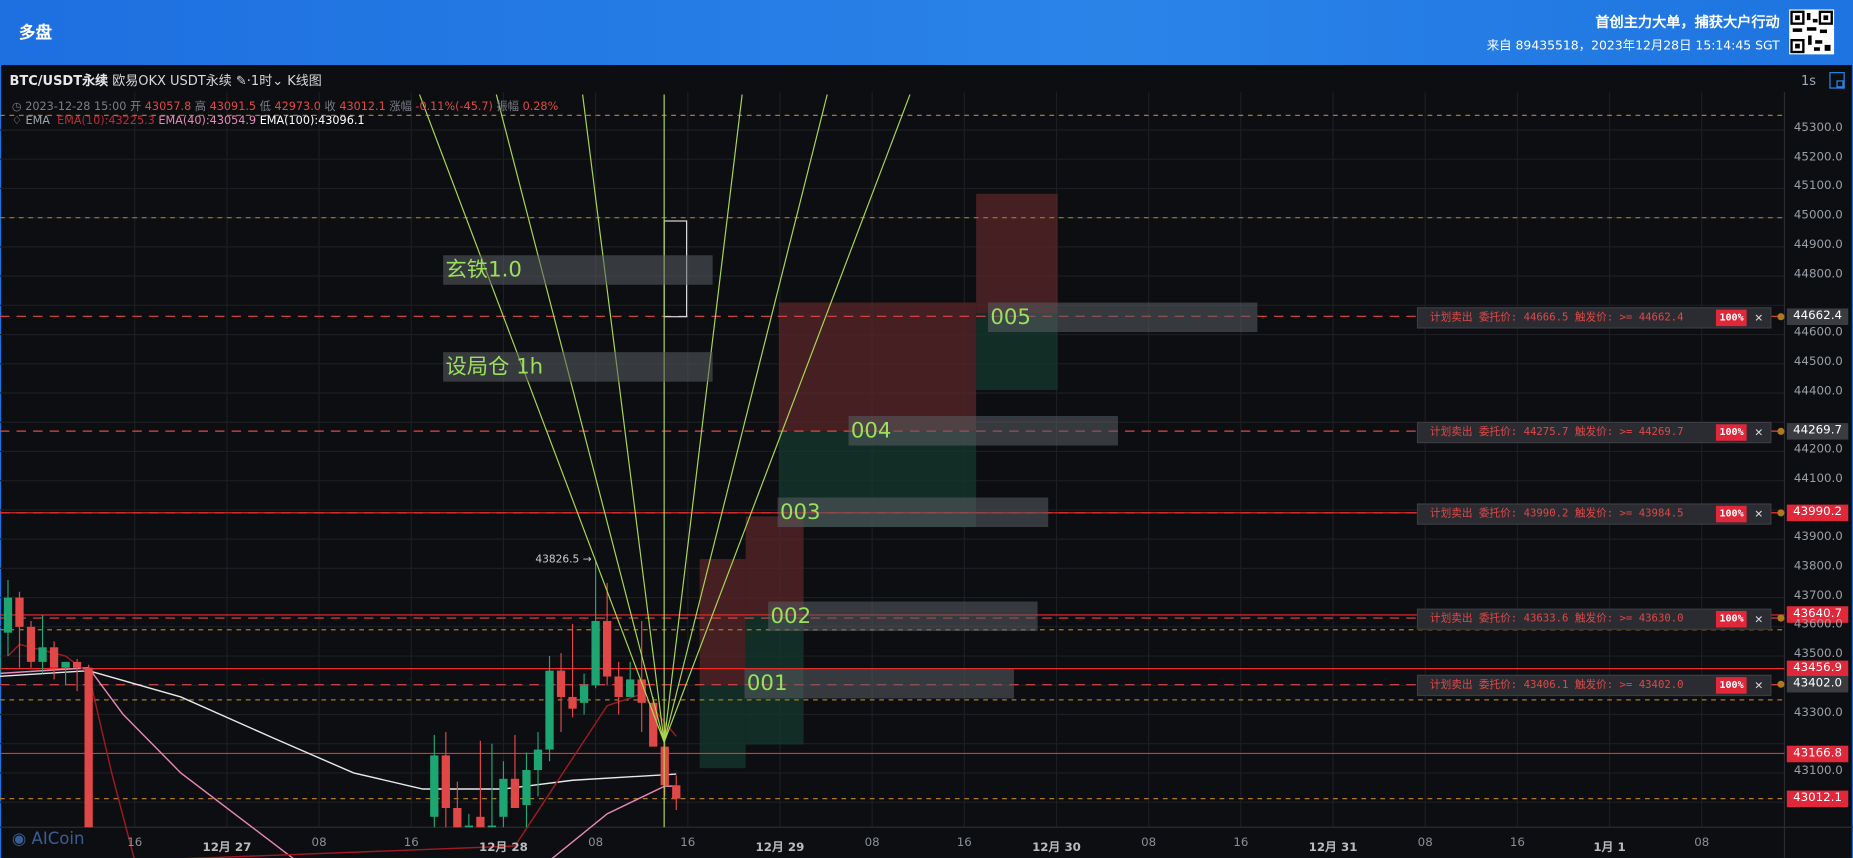 Image resolution: width=1853 pixels, height=858 pixels. I want to click on price-tag: 43990.2, so click(1817, 513).